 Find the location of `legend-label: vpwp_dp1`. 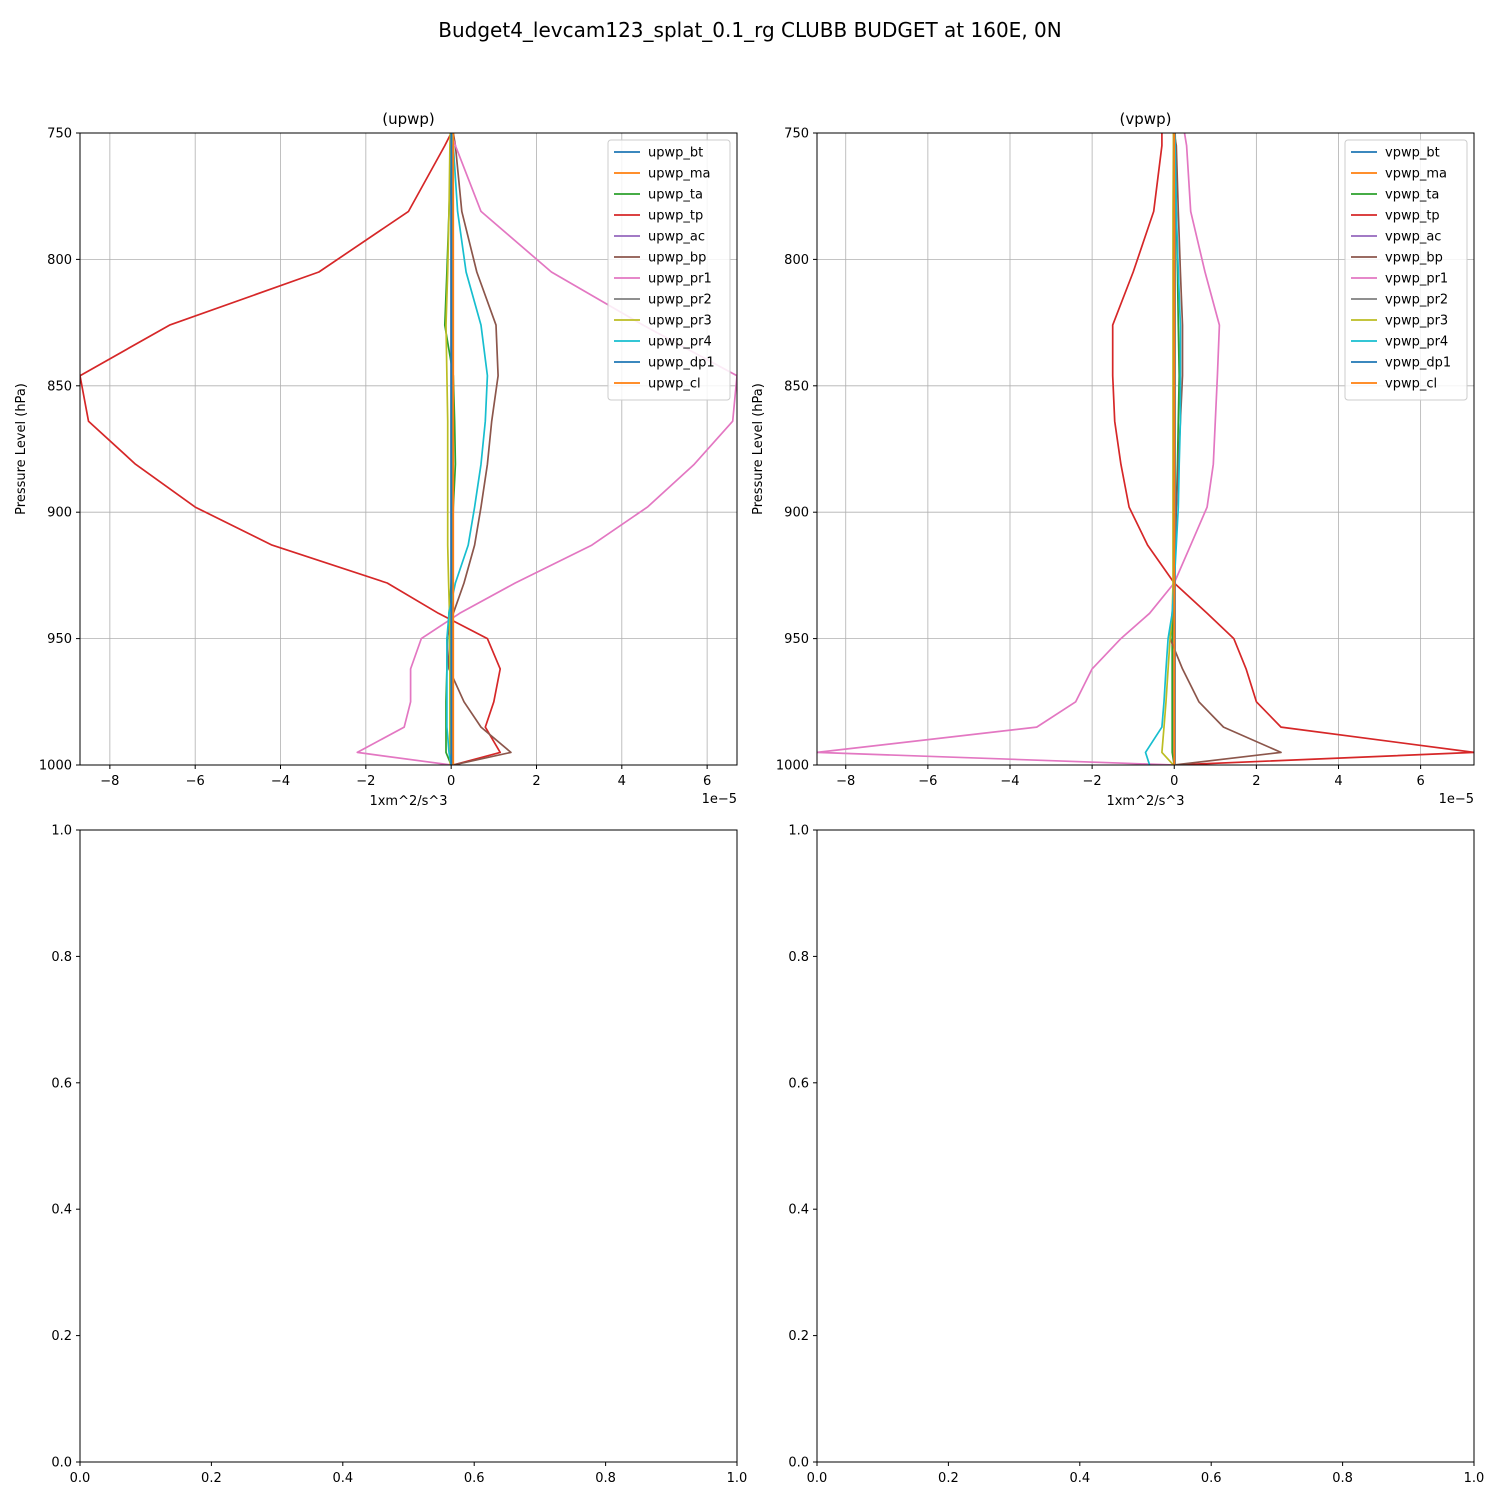

legend-label: vpwp_dp1 is located at coordinates (1418, 363).